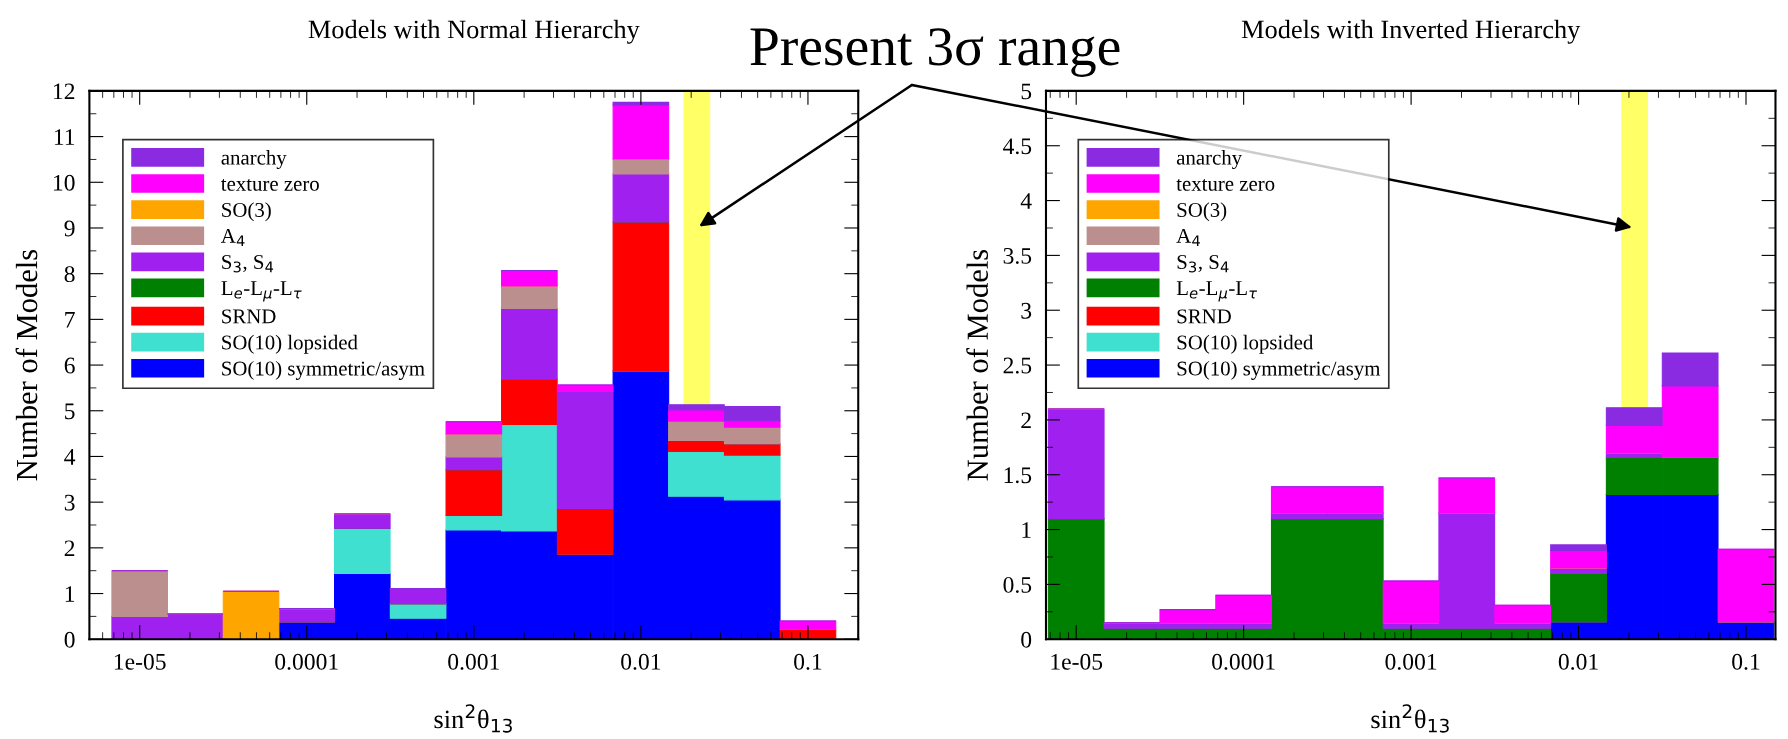 The image size is (1788, 739). What do you see at coordinates (1018, 475) in the screenshot?
I see `y-tick-label: 1.5` at bounding box center [1018, 475].